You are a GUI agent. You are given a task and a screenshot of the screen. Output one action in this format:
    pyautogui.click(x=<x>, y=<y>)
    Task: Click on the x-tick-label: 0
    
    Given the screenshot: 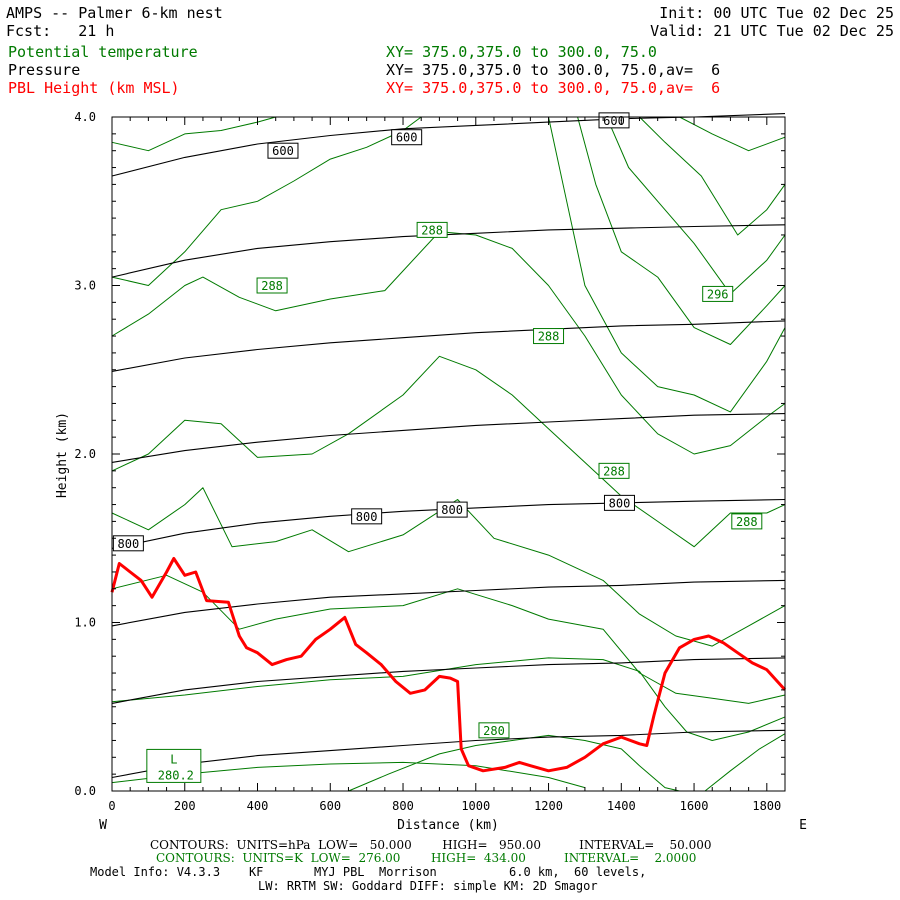 What is the action you would take?
    pyautogui.click(x=111, y=806)
    